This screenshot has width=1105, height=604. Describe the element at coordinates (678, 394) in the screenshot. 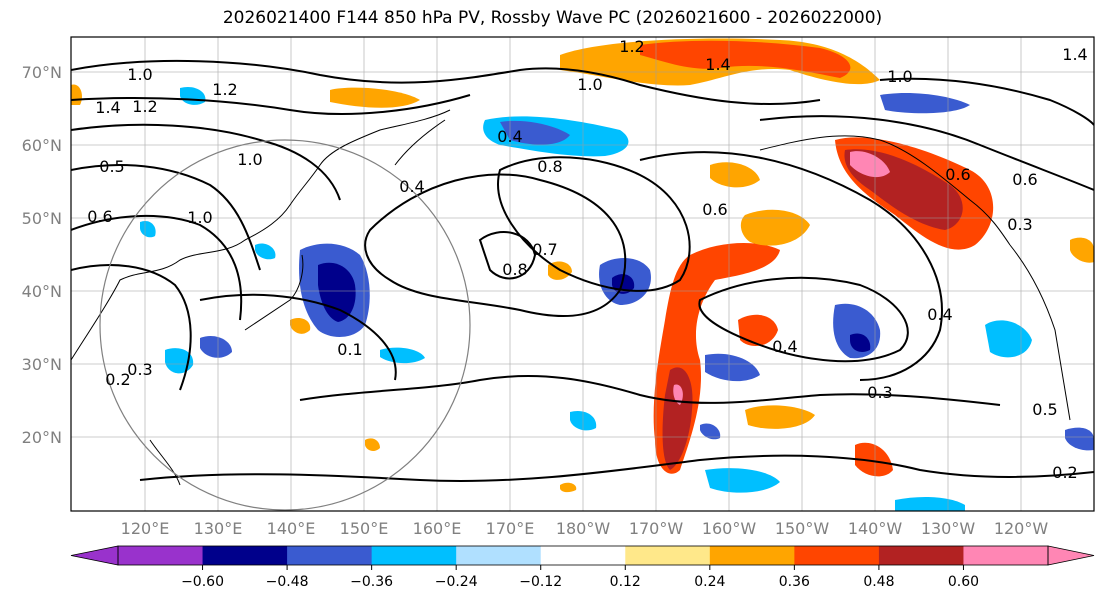

I see `positive-anomaly-tongue-peak` at that location.